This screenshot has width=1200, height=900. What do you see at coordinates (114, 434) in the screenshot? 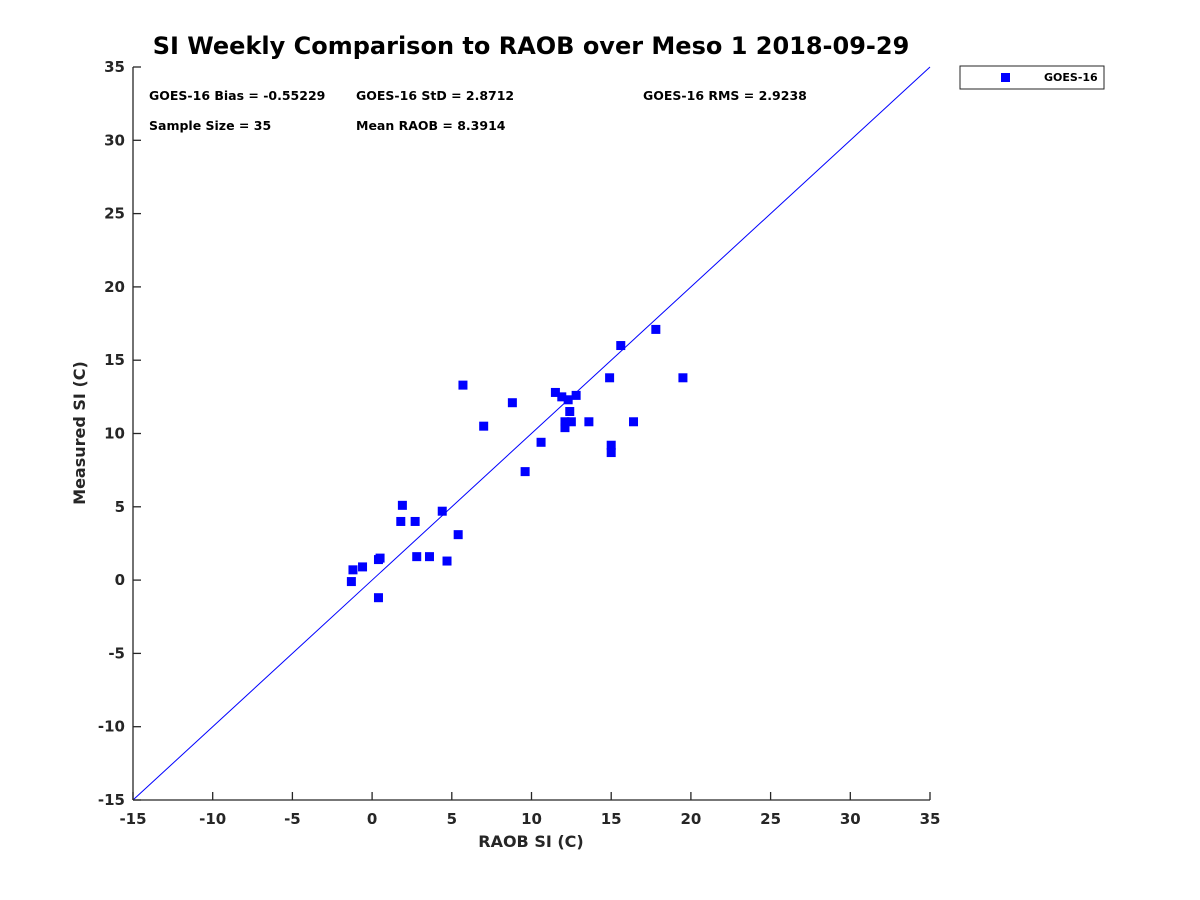
I see `y-tick-label: 10` at bounding box center [114, 434].